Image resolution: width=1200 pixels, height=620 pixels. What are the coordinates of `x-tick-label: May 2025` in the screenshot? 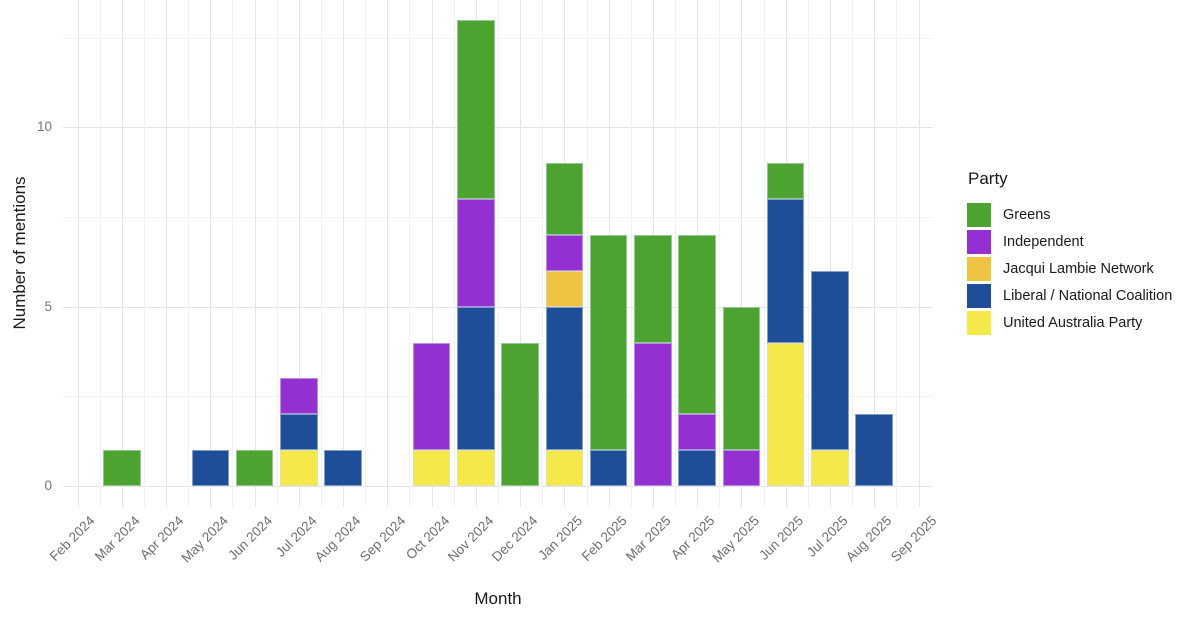 It's located at (736, 539).